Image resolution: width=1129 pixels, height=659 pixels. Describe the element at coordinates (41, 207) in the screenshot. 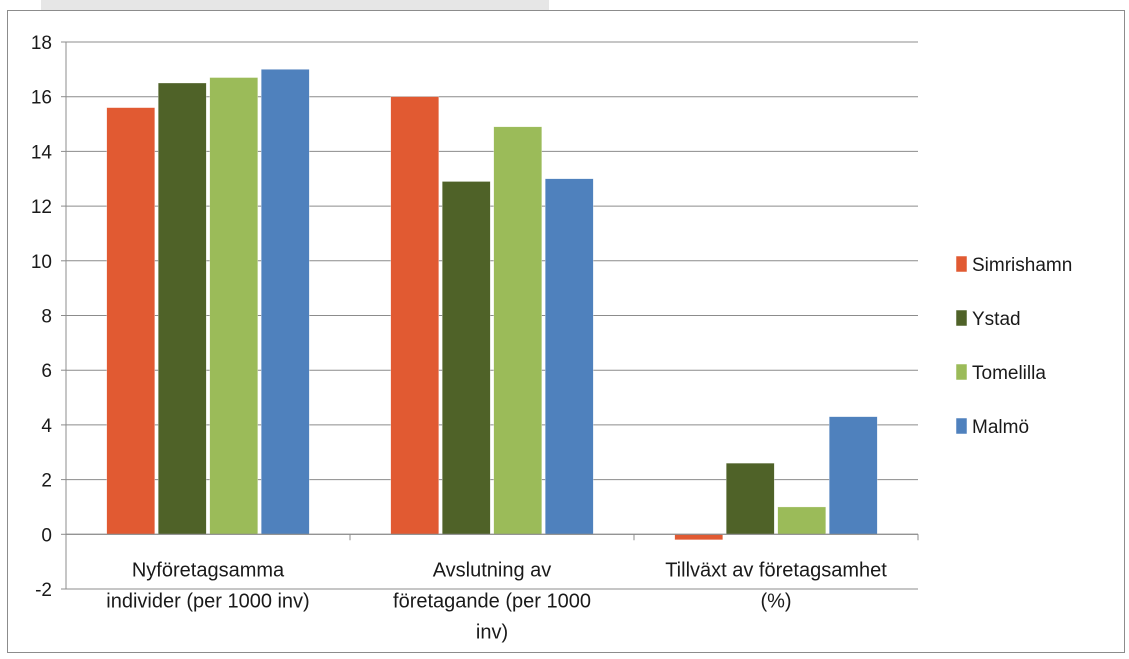

I see `y-tick-label: 12` at that location.